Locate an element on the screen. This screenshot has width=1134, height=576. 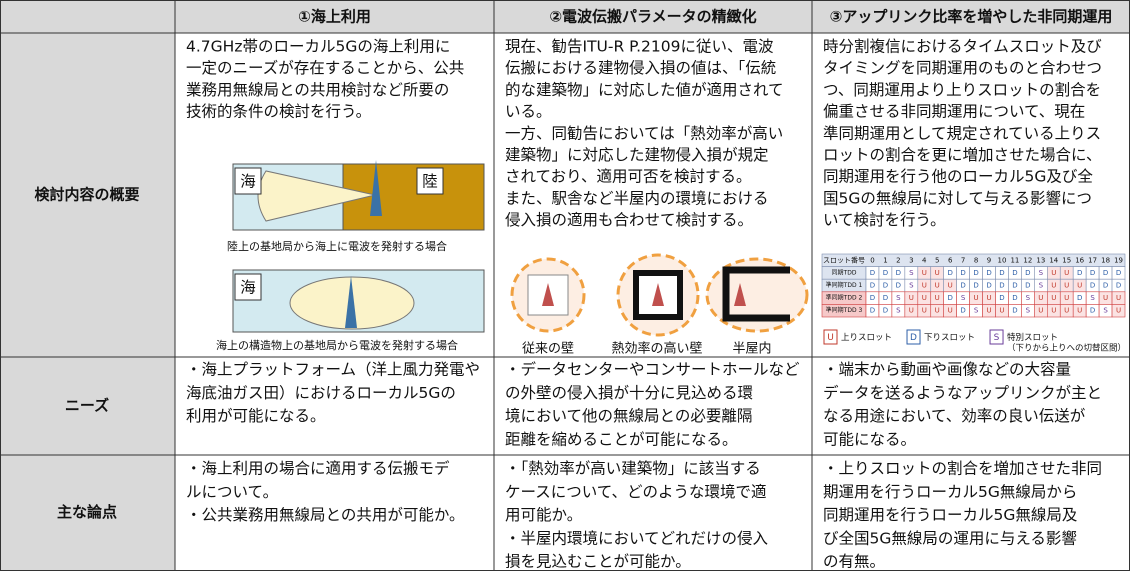
cell-line: ロットの割合を更に増加させた場合に、 is located at coordinates (962, 155).